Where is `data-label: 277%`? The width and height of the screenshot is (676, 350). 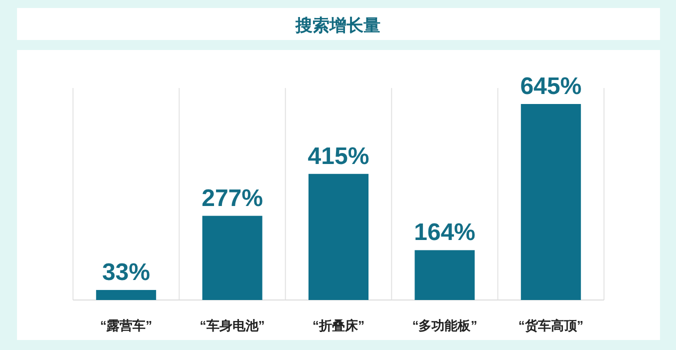
data-label: 277% is located at coordinates (232, 198).